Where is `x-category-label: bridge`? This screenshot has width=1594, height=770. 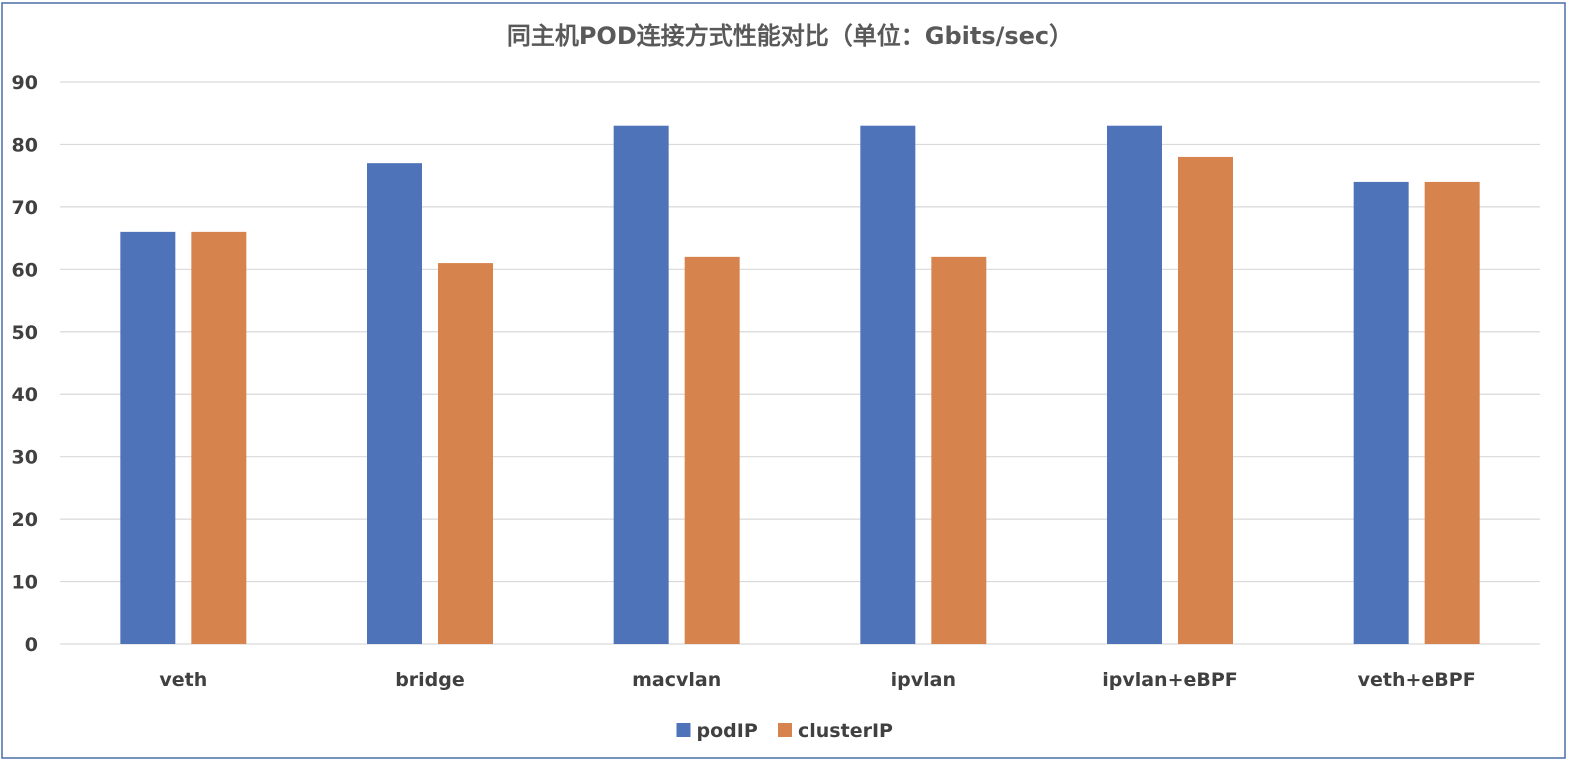 x-category-label: bridge is located at coordinates (430, 680).